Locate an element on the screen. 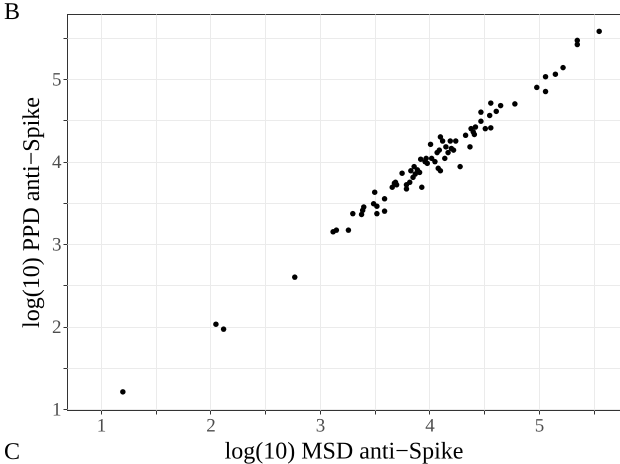 This screenshot has height=464, width=620. x-tick-label: 5 is located at coordinates (539, 426).